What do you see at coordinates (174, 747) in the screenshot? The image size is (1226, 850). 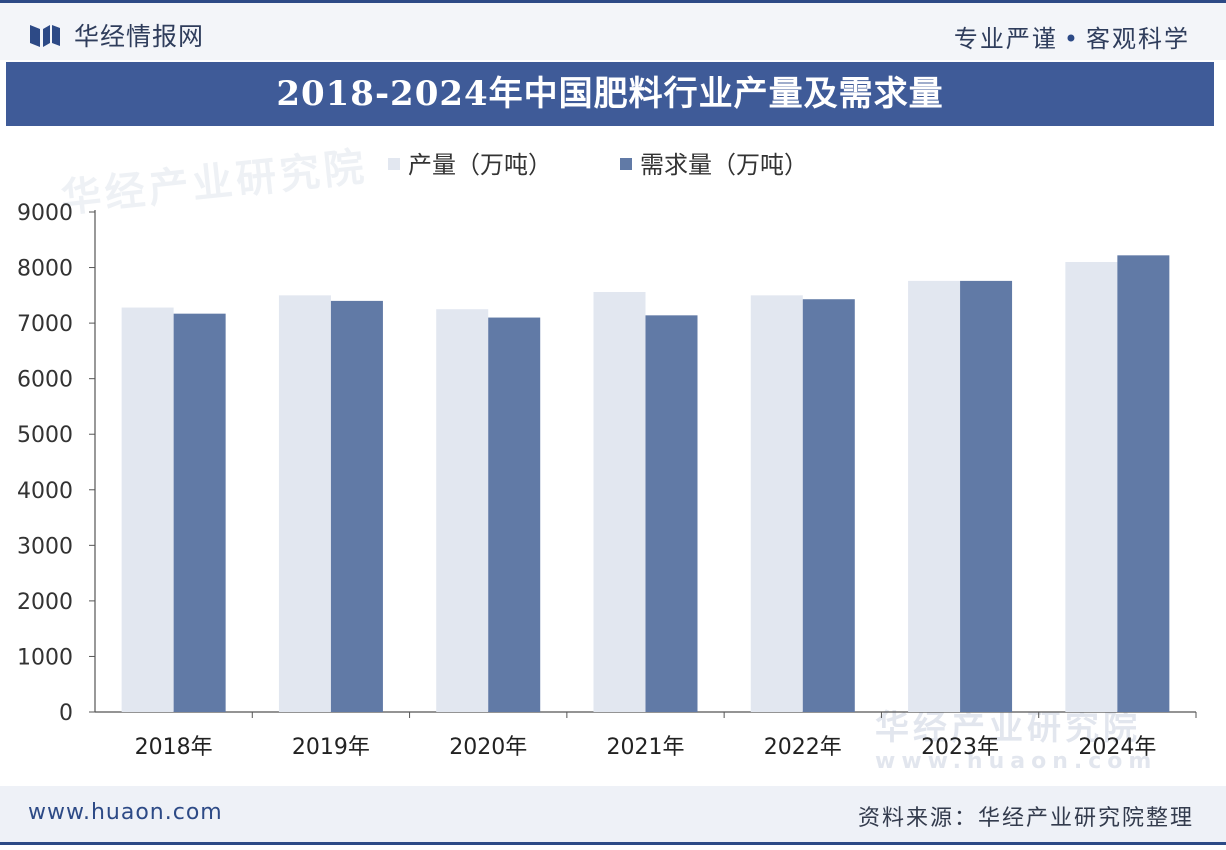 I see `x-tick-label: 2018年` at bounding box center [174, 747].